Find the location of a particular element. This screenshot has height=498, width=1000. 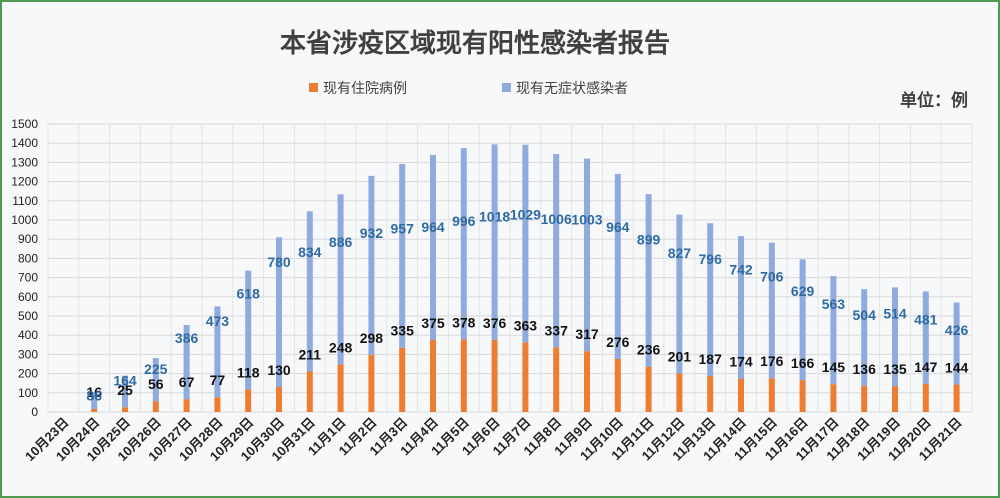

y-tick-label: 1100 is located at coordinates (25, 201).